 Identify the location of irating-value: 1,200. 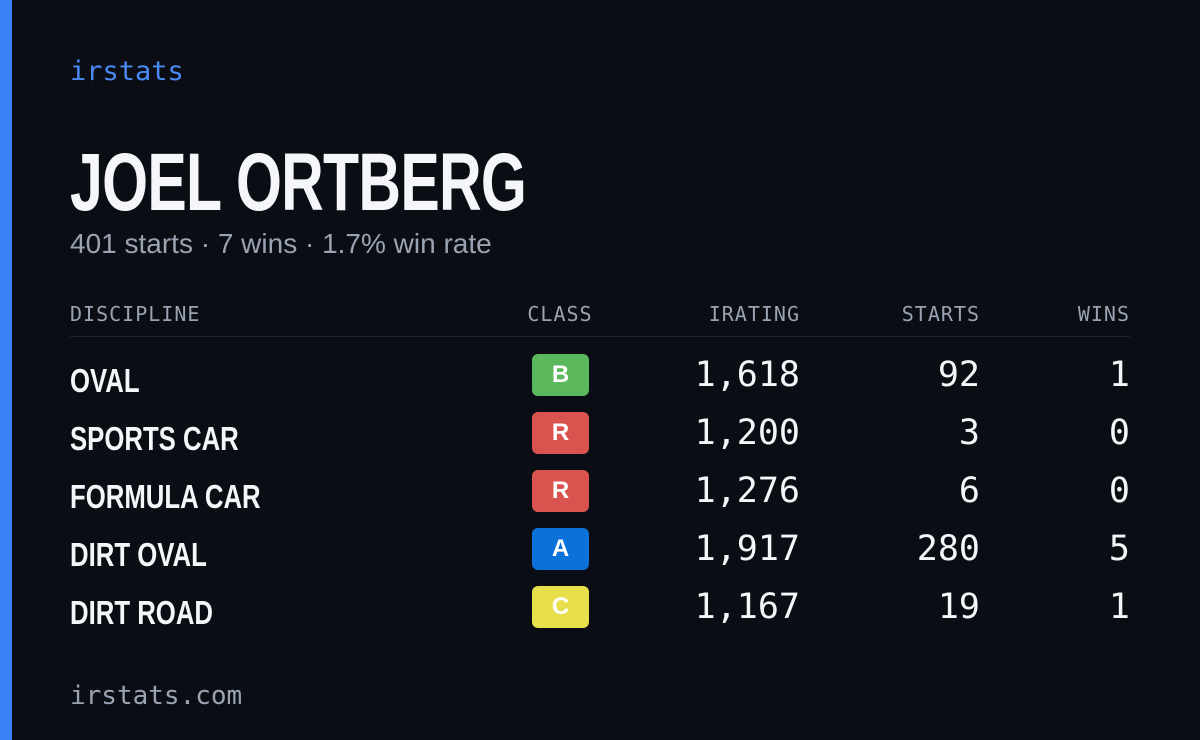
(747, 433).